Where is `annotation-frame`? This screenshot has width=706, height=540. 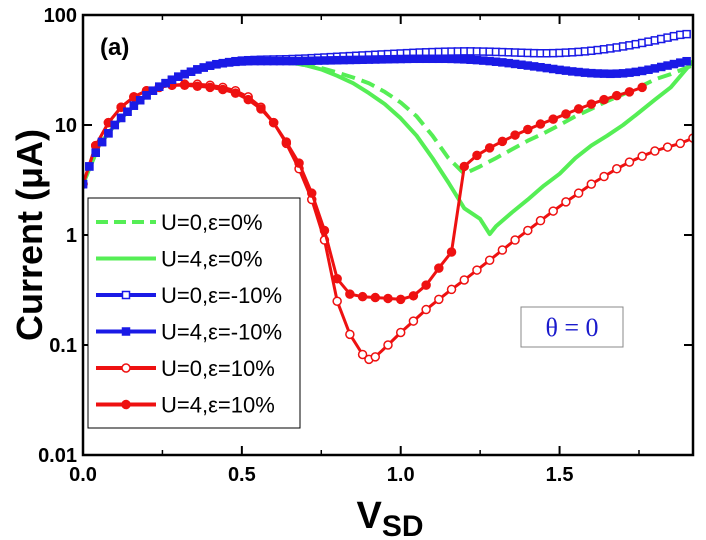 annotation-frame is located at coordinates (572, 327).